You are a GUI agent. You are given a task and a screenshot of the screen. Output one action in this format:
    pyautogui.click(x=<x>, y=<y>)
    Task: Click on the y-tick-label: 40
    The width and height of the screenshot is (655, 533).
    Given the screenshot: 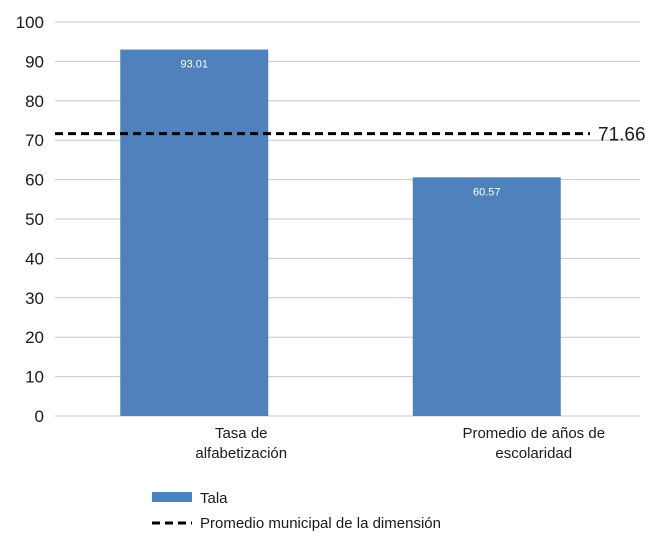 What is the action you would take?
    pyautogui.click(x=34, y=258)
    